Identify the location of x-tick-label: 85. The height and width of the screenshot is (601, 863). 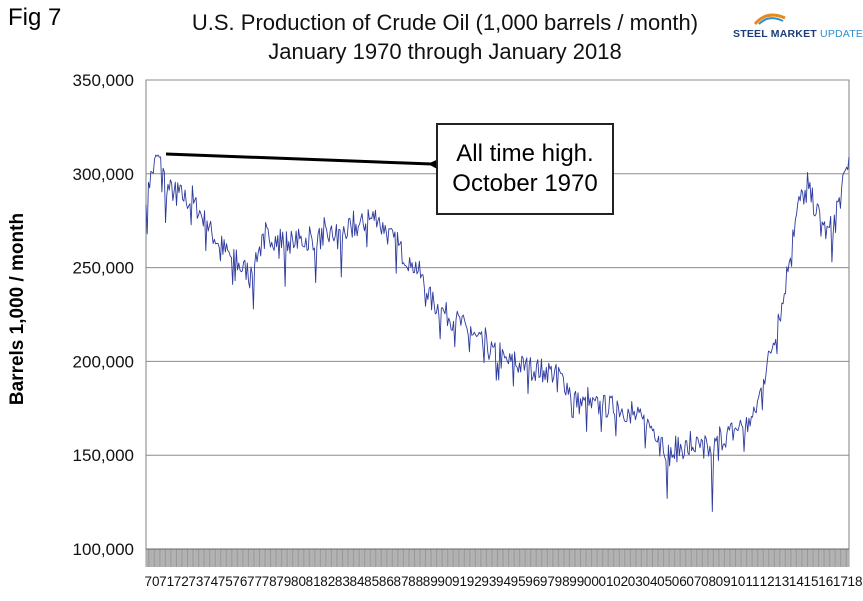
(371, 581).